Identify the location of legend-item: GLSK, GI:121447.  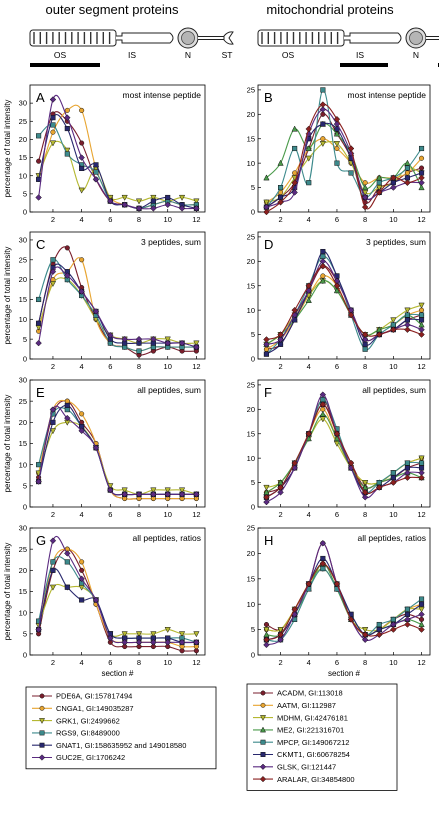
(294, 767).